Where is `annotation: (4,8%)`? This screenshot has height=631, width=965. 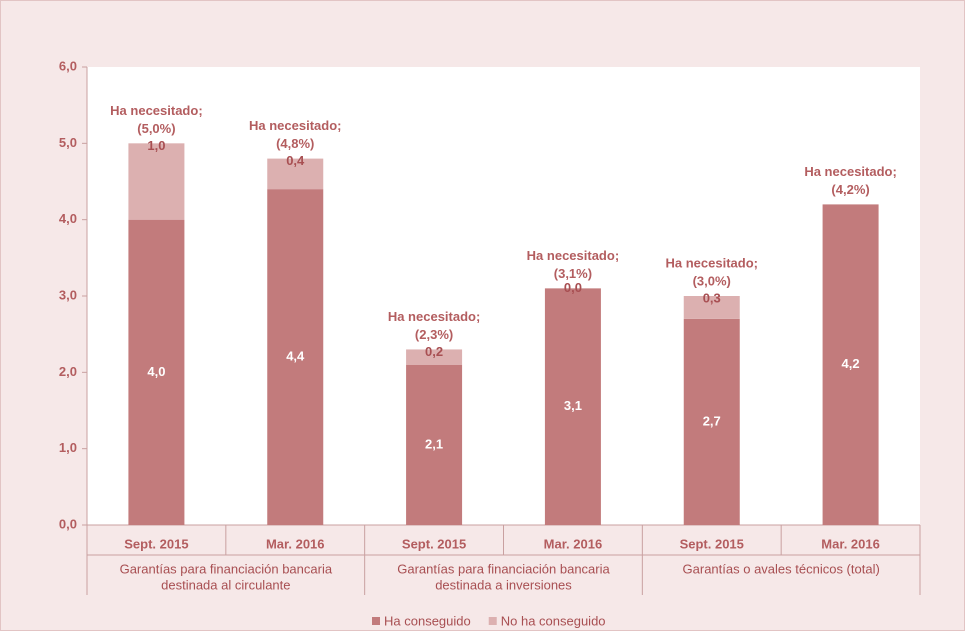 annotation: (4,8%) is located at coordinates (295, 143).